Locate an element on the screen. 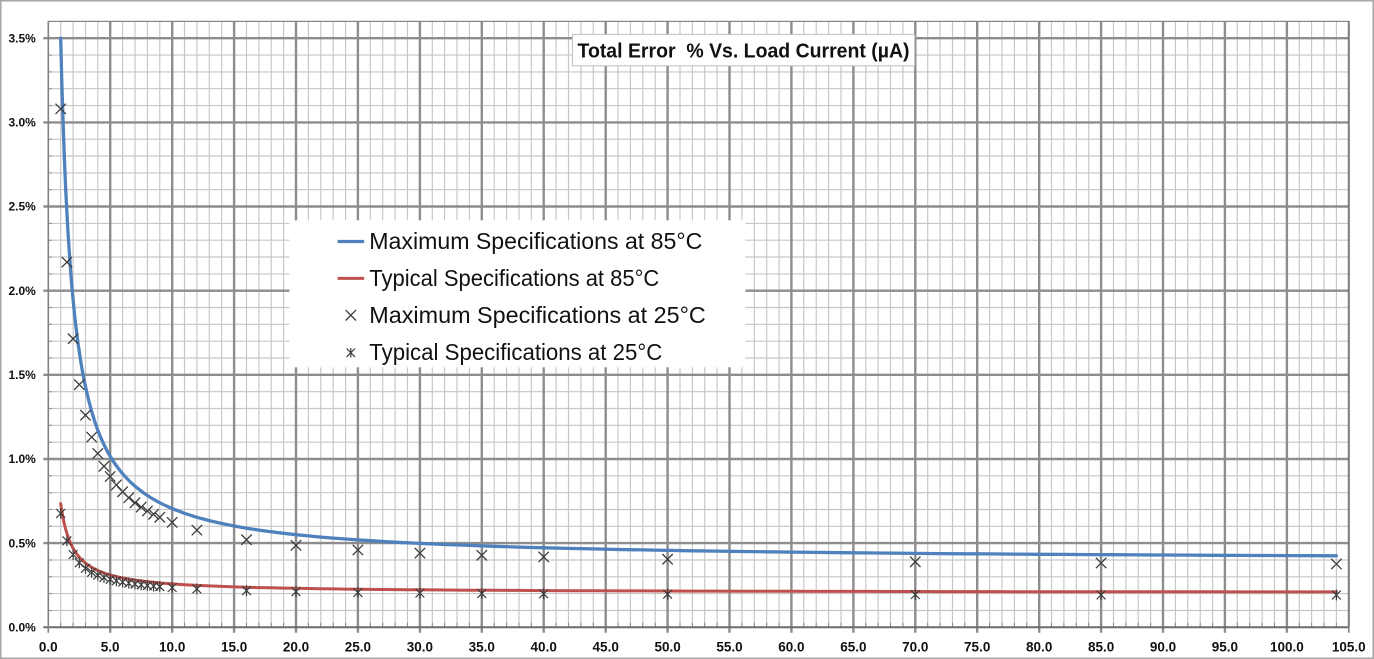 This screenshot has width=1374, height=659. svg-text: 3.5% is located at coordinates (22, 38).